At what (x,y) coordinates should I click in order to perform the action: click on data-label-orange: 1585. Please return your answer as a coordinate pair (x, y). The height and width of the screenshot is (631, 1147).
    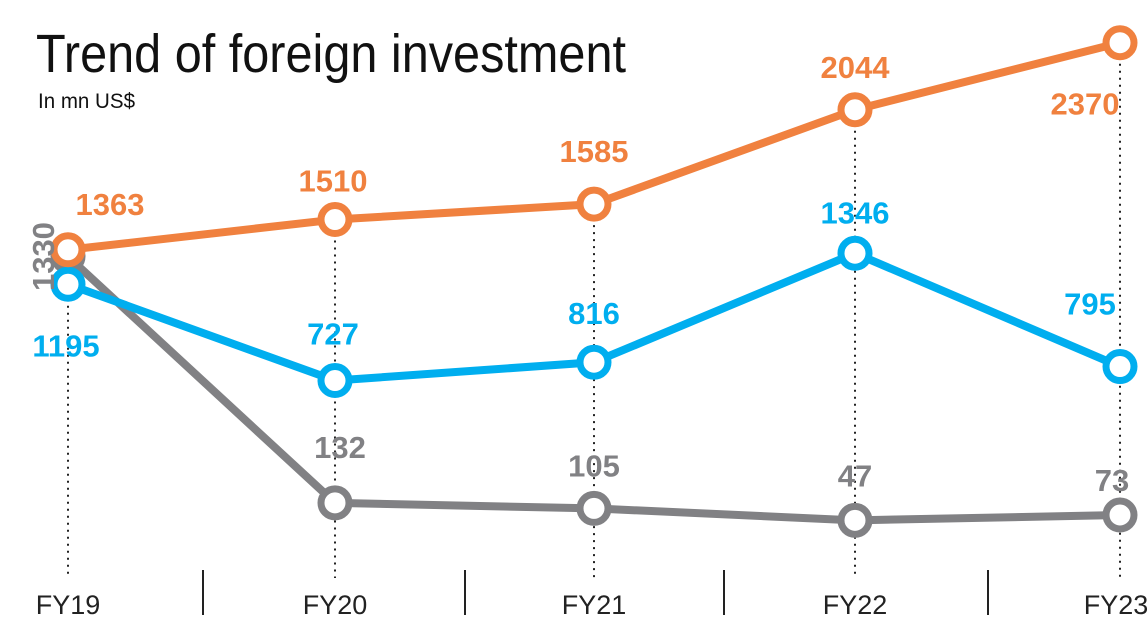
    Looking at the image, I should click on (594, 151).